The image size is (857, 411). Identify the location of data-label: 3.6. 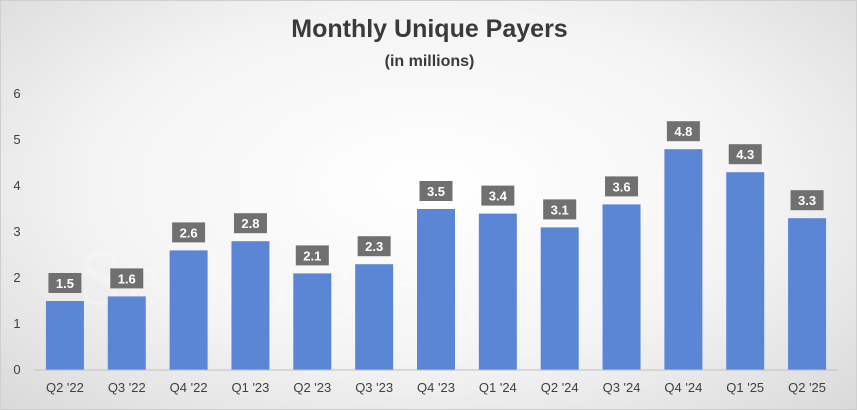
(621, 186).